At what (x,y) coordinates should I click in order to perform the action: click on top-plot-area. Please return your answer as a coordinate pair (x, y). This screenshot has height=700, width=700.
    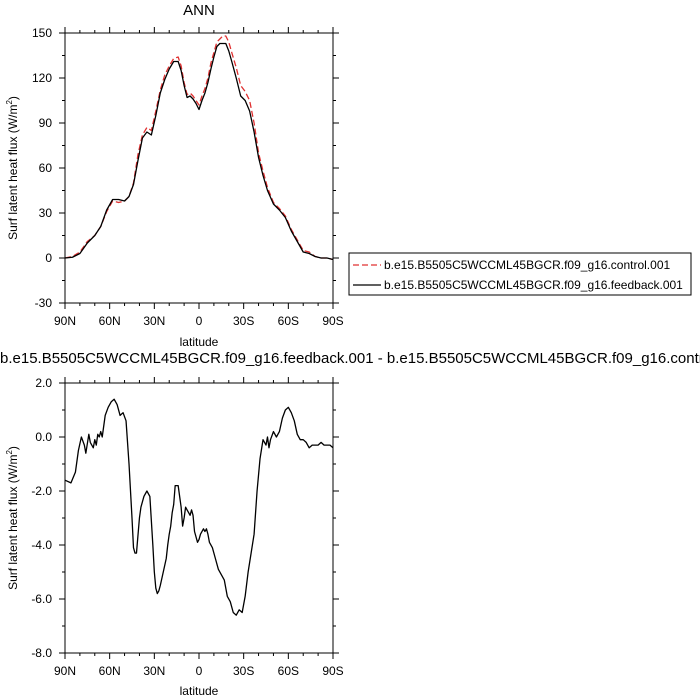
    Looking at the image, I should click on (199, 148).